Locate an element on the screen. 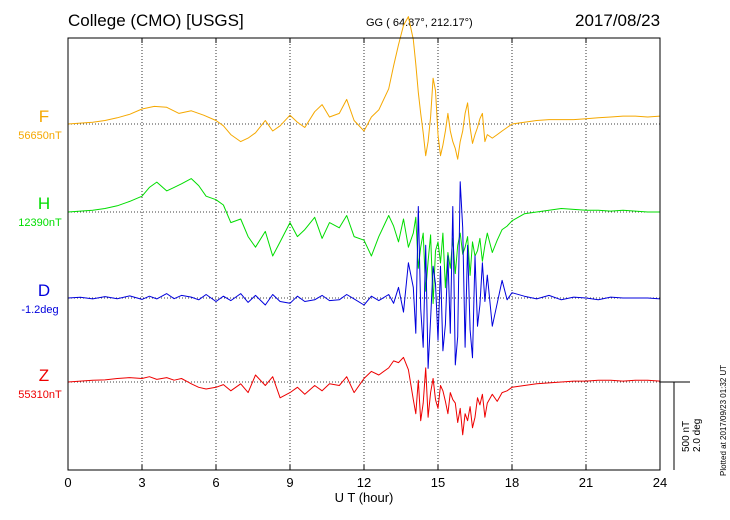 This screenshot has height=520, width=730. series-name-h: H is located at coordinates (44, 203).